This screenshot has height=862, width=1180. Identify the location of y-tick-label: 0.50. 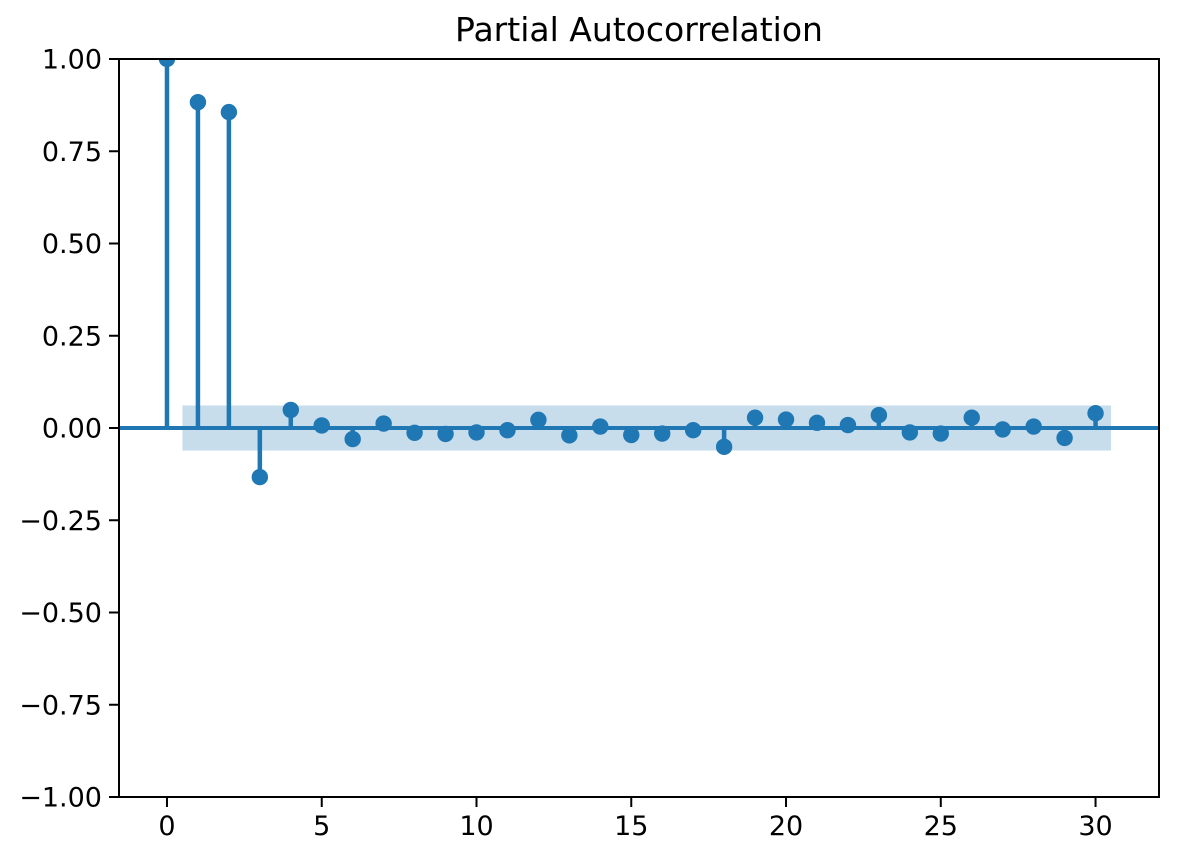
(72, 244).